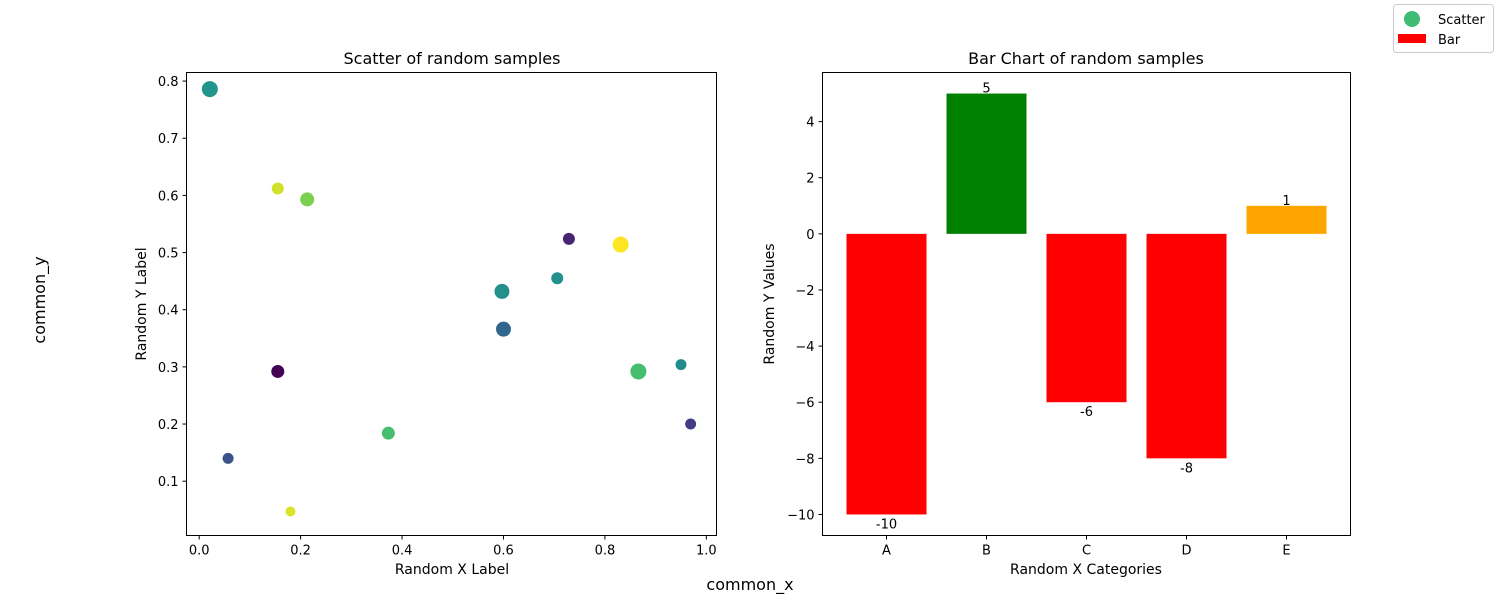  Describe the element at coordinates (452, 58) in the screenshot. I see `scatter-title: Scatter of random samples` at that location.